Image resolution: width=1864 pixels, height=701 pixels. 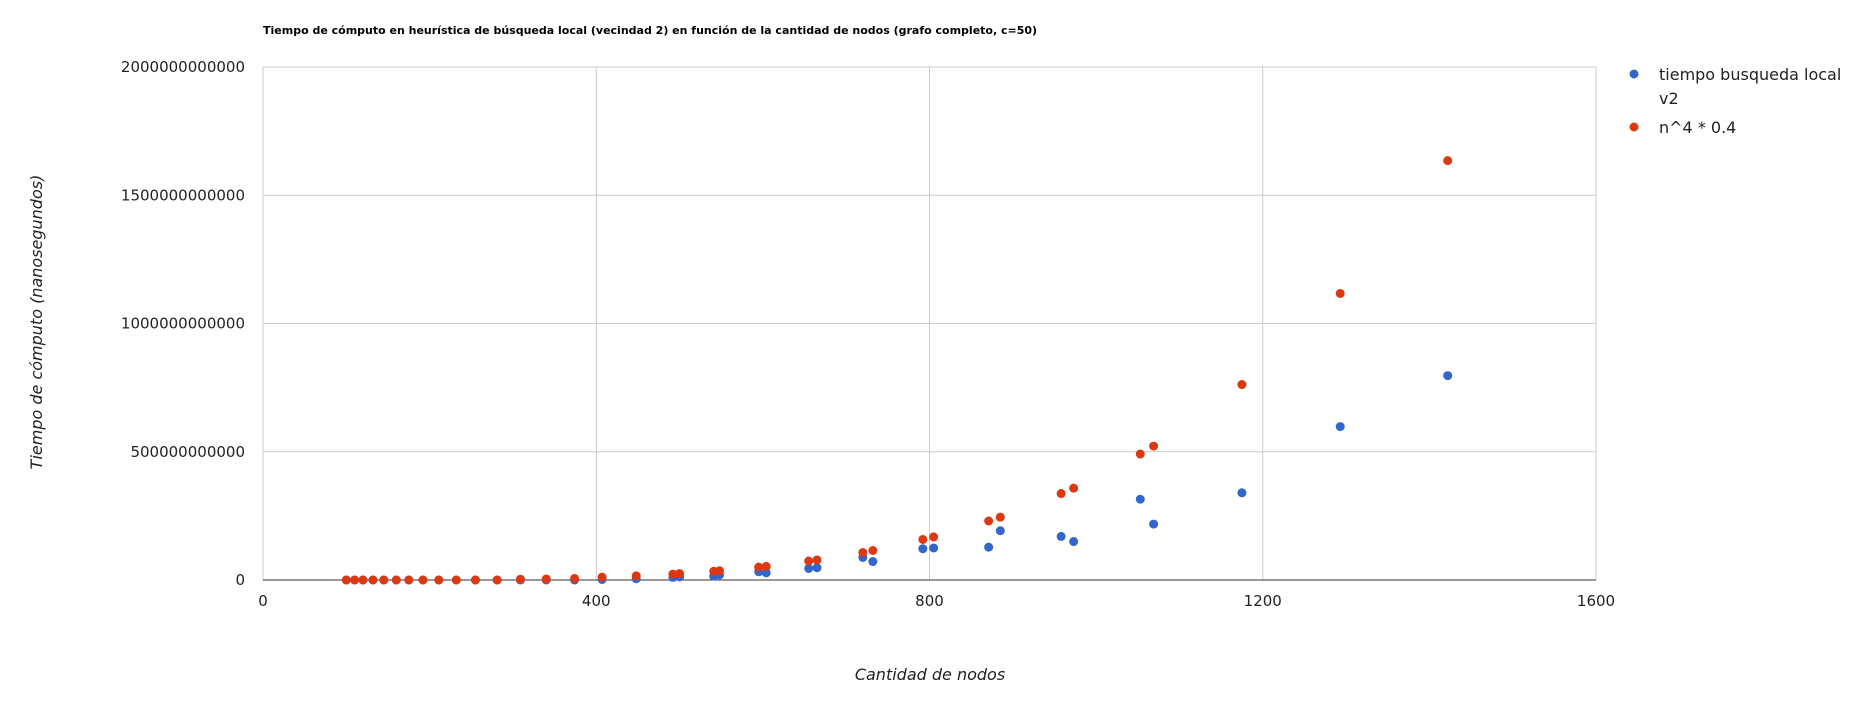 What do you see at coordinates (1697, 127) in the screenshot?
I see `legend-label-series-2: n^4 * 0.4` at bounding box center [1697, 127].